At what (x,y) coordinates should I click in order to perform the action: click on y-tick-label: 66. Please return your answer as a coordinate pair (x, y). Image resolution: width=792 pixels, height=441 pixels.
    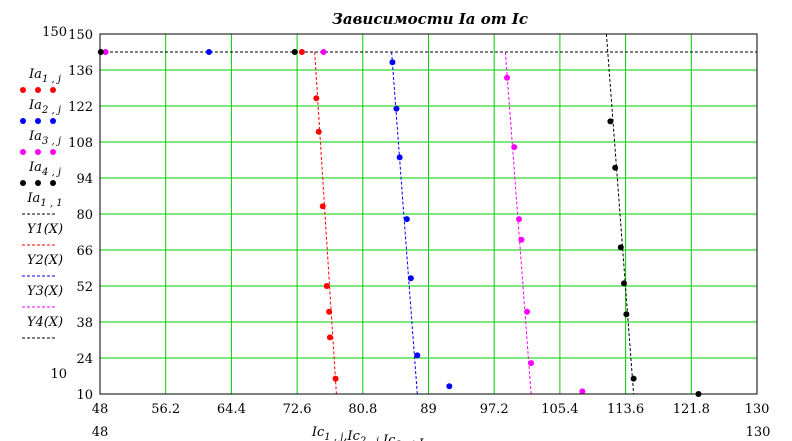
    Looking at the image, I should click on (84, 251).